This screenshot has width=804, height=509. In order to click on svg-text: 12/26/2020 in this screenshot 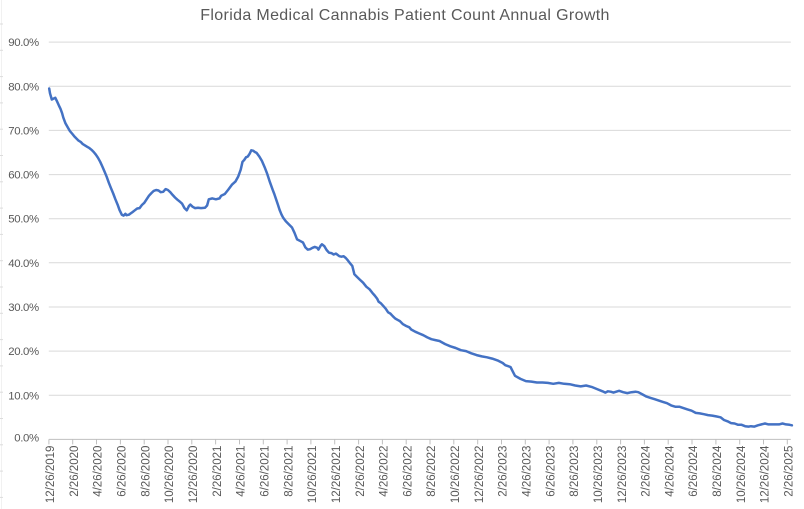, I will do `click(194, 475)`.